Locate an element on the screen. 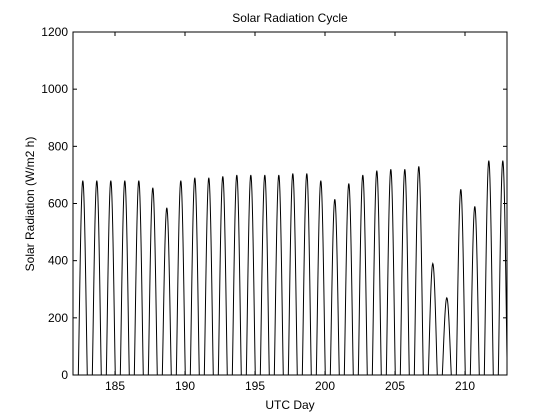  x-axis-label: UTC Day is located at coordinates (289, 405).